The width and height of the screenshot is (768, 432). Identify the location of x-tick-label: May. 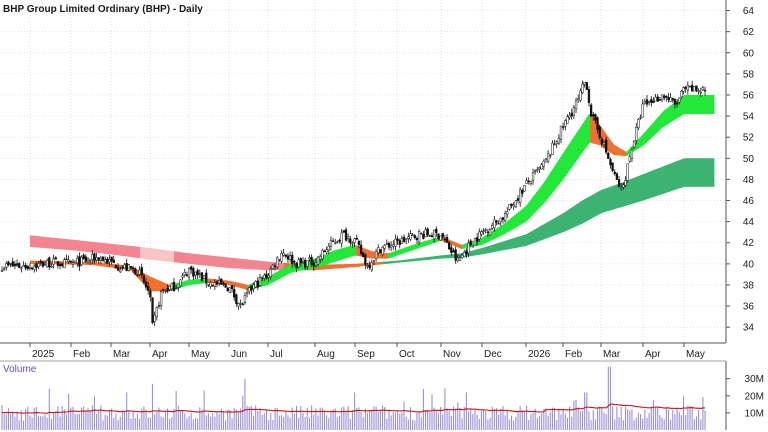
(200, 354).